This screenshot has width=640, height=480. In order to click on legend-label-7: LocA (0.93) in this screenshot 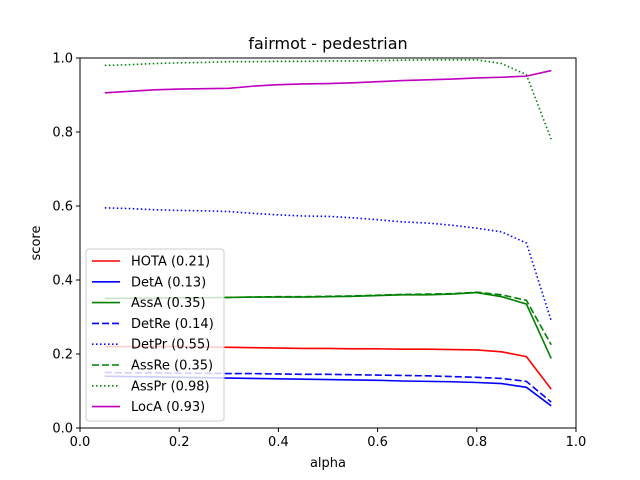, I will do `click(168, 407)`.